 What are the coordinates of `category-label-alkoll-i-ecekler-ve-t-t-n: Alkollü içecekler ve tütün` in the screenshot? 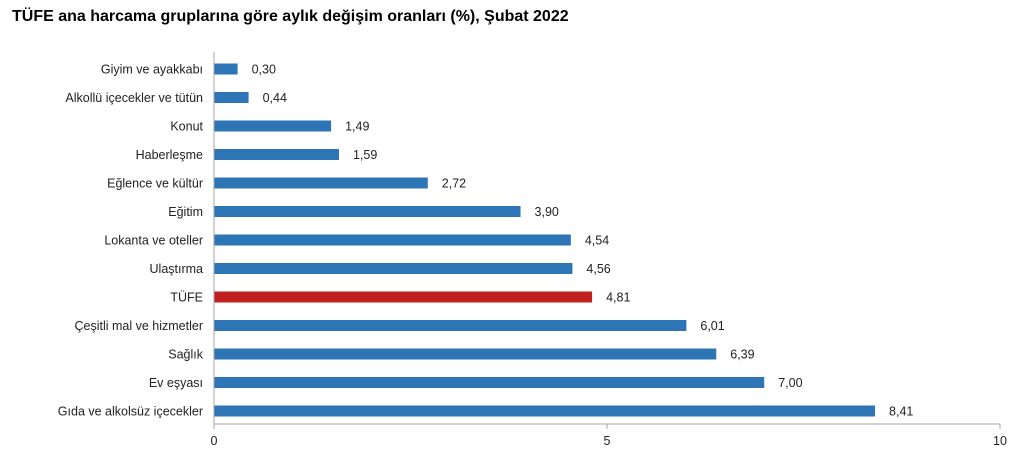 It's located at (134, 98).